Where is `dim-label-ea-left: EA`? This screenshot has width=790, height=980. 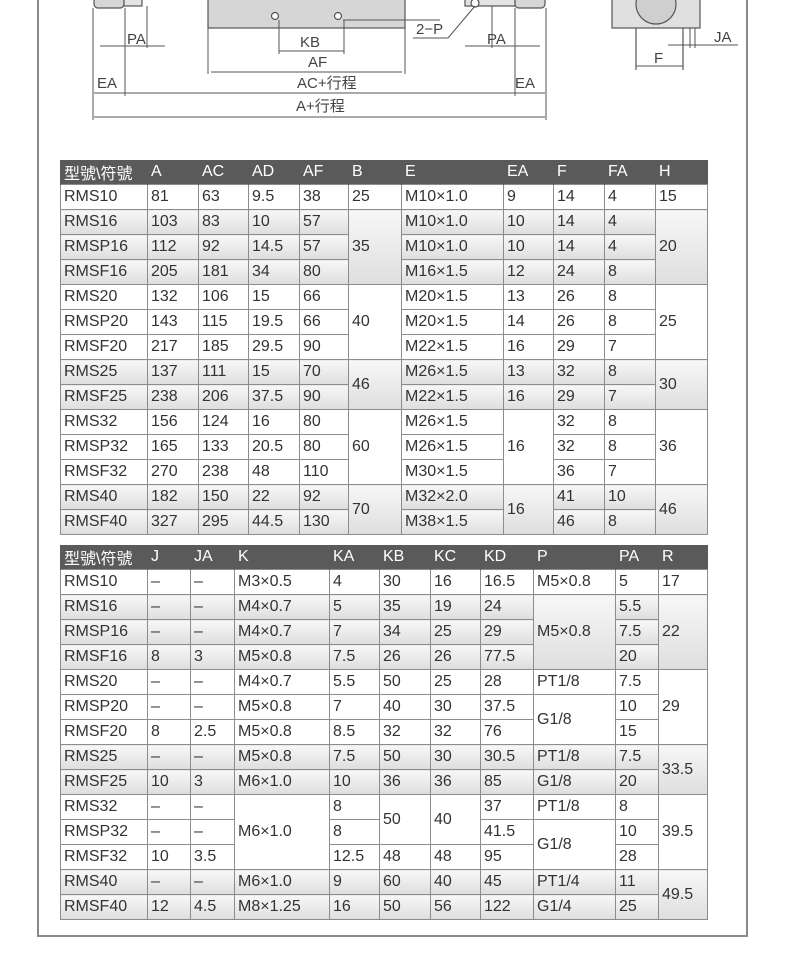
dim-label-ea-left: EA is located at coordinates (107, 83).